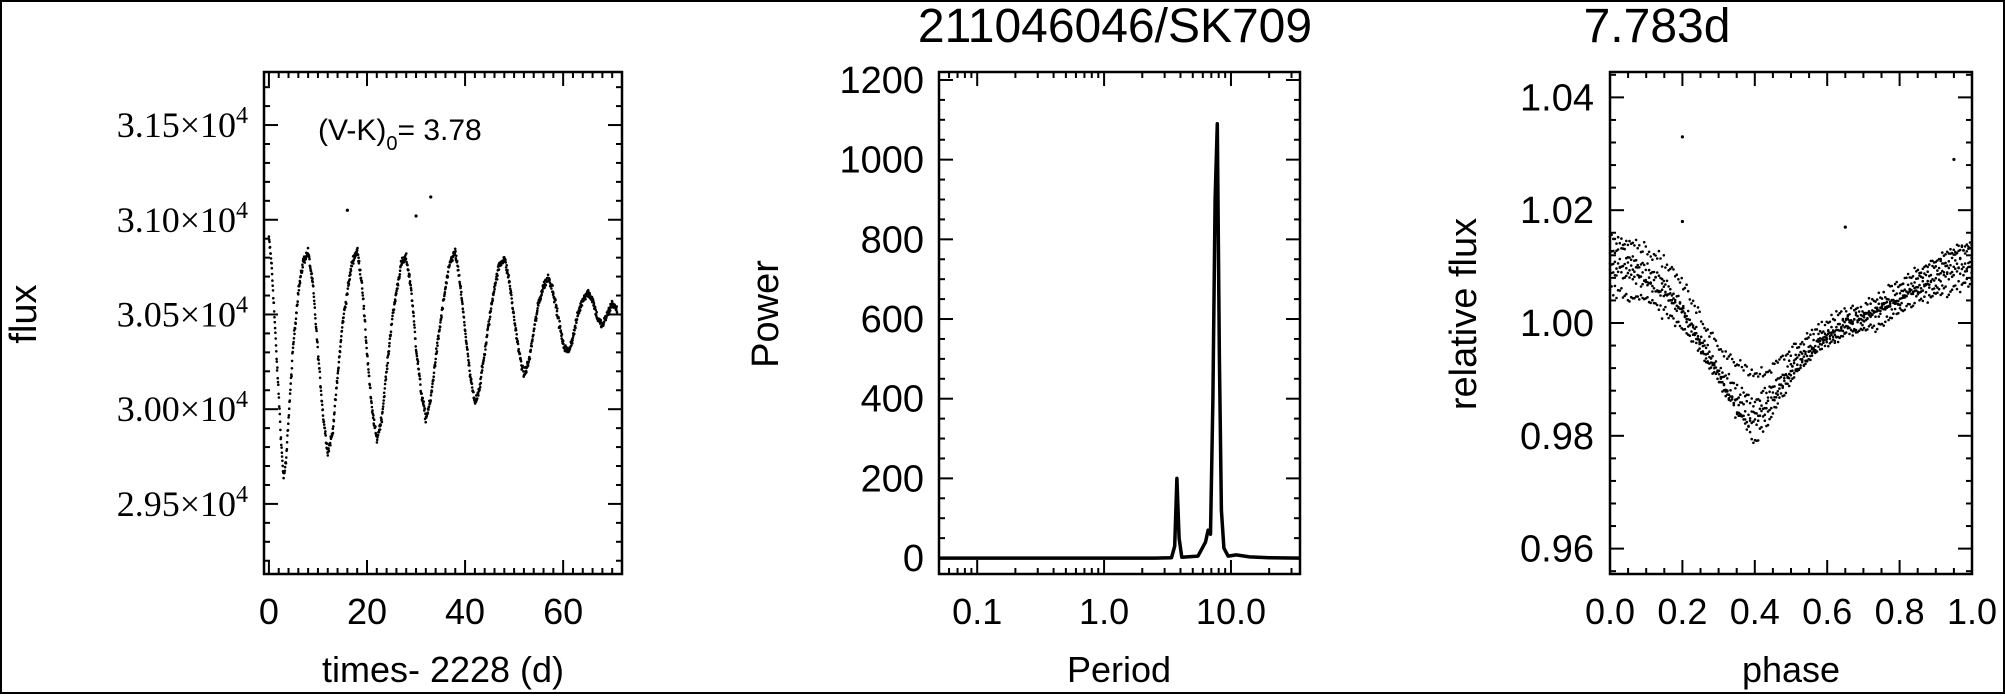  Describe the element at coordinates (1791, 611) in the screenshot. I see `phase-tick-labels: 0.0 0.2 0.4 0.6 0.8 1.0` at that location.